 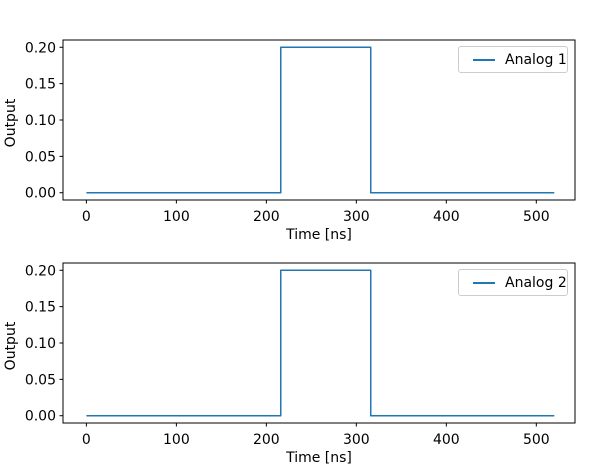 I want to click on legend-label: Analog 2, so click(x=536, y=282).